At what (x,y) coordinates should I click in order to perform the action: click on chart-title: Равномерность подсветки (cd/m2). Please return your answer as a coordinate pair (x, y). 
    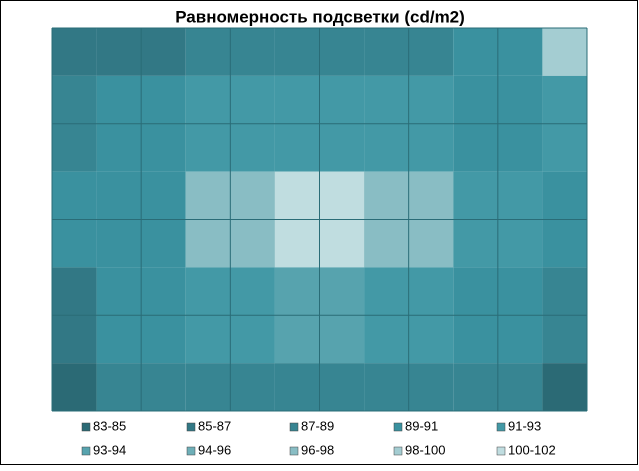
    Looking at the image, I should click on (320, 16).